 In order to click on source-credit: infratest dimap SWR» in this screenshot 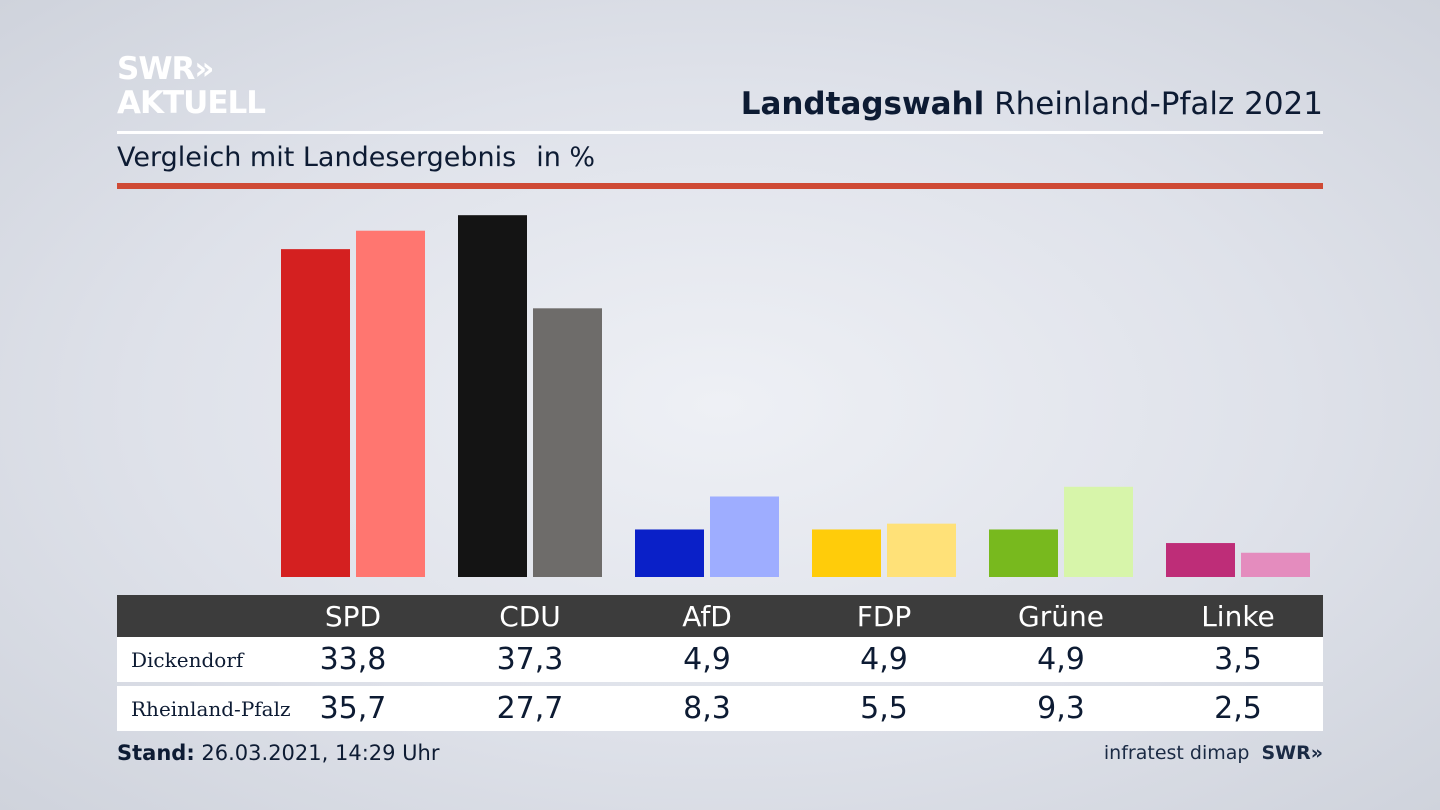, I will do `click(1213, 753)`.